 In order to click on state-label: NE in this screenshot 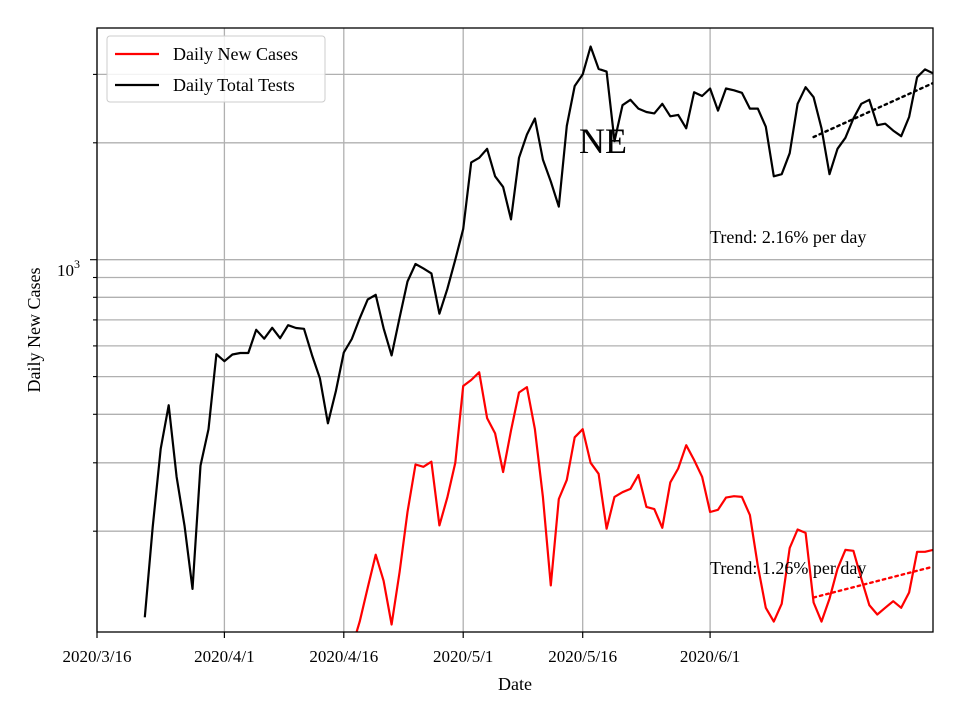, I will do `click(603, 141)`.